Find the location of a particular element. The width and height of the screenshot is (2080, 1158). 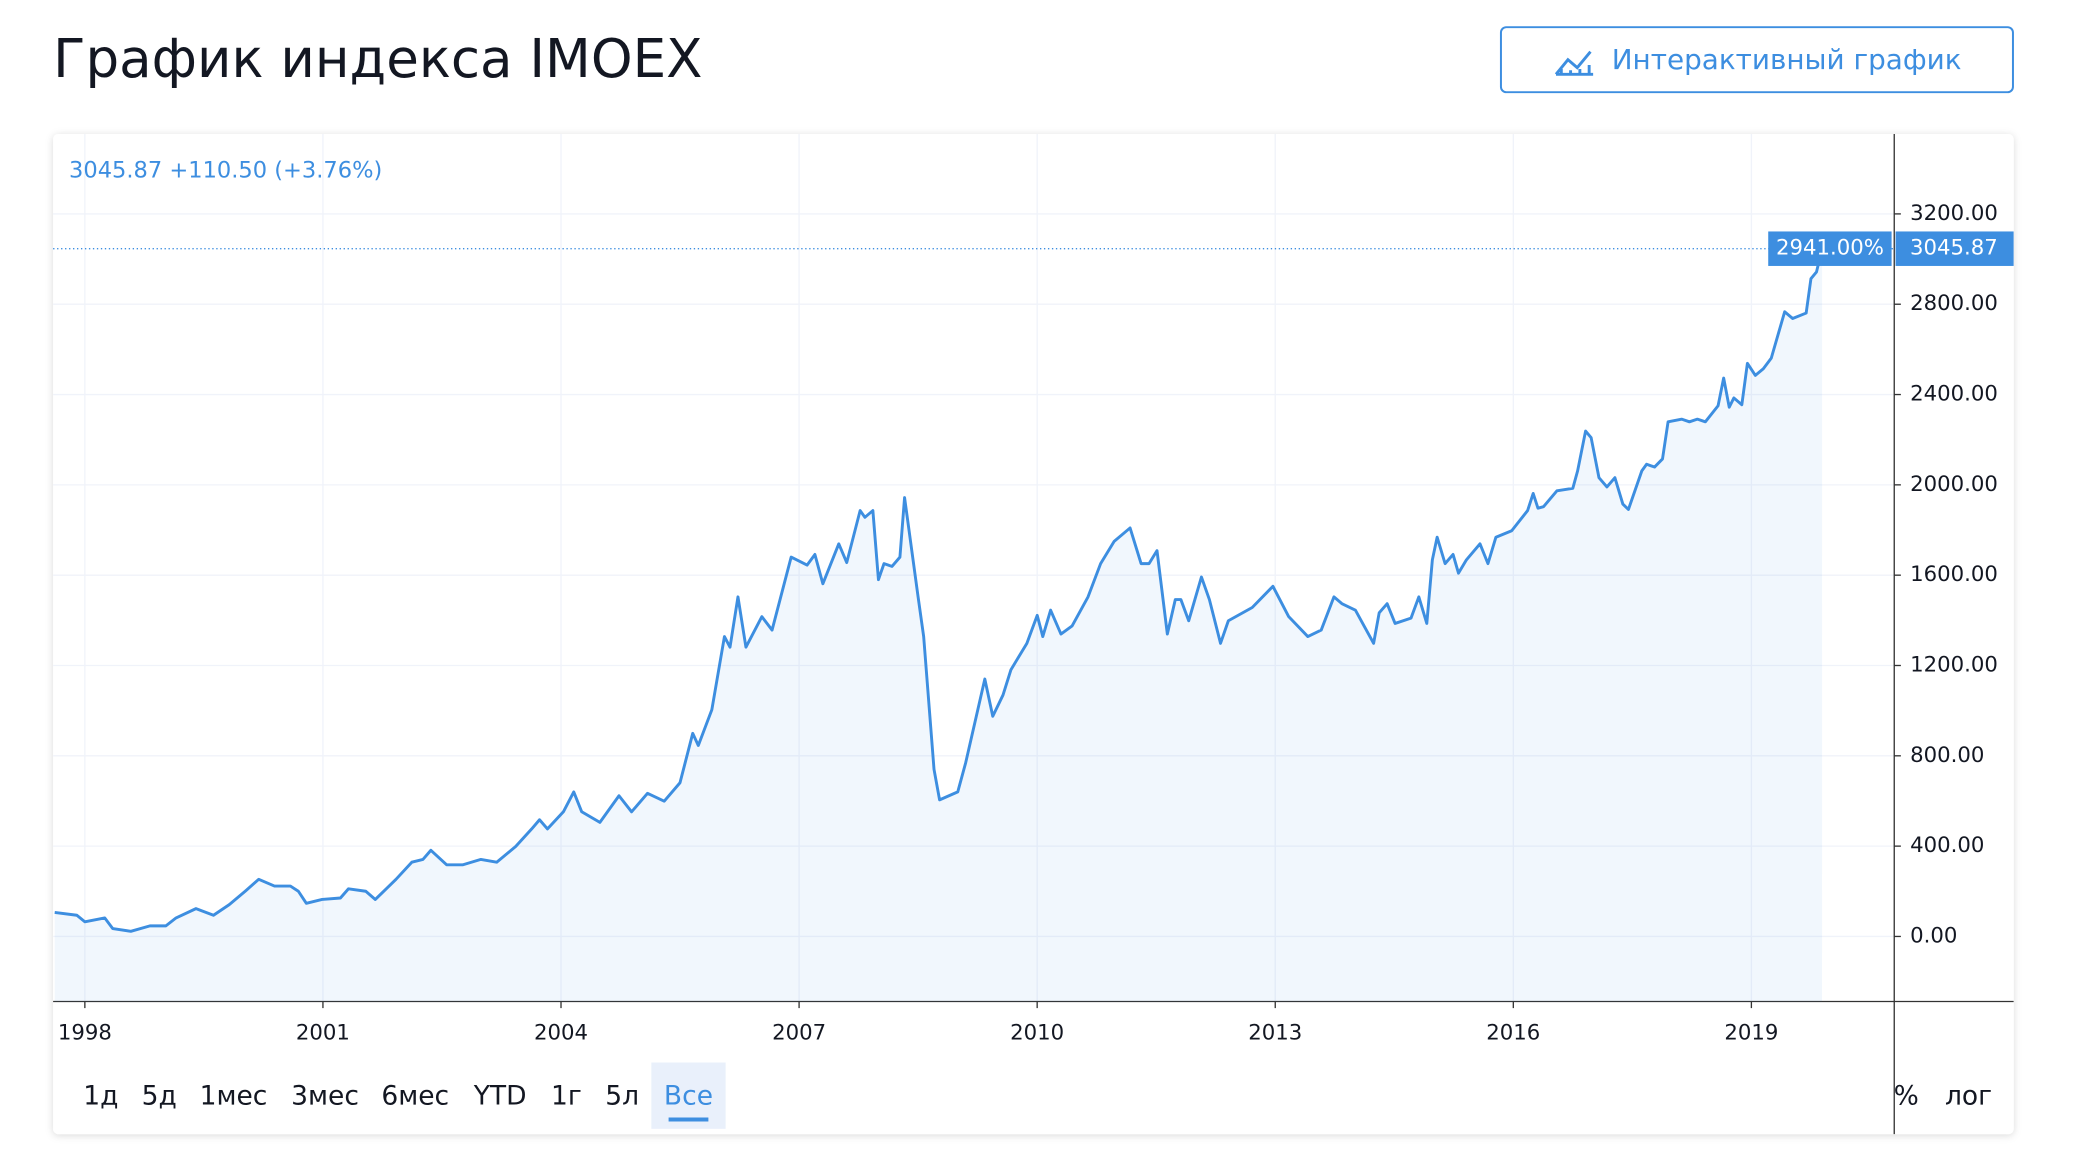

percent-label-box is located at coordinates (1830, 248).